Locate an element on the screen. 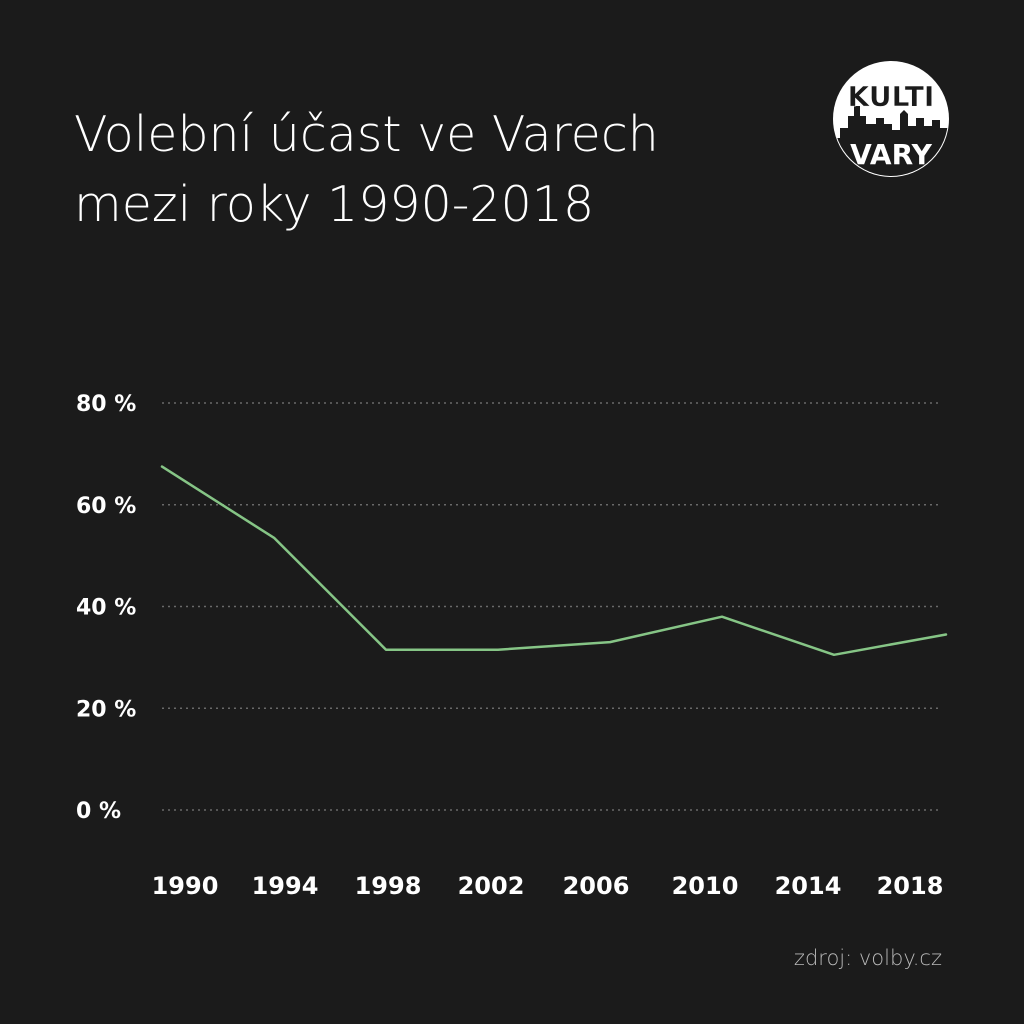  y-tick-label: 40 % is located at coordinates (106, 608).